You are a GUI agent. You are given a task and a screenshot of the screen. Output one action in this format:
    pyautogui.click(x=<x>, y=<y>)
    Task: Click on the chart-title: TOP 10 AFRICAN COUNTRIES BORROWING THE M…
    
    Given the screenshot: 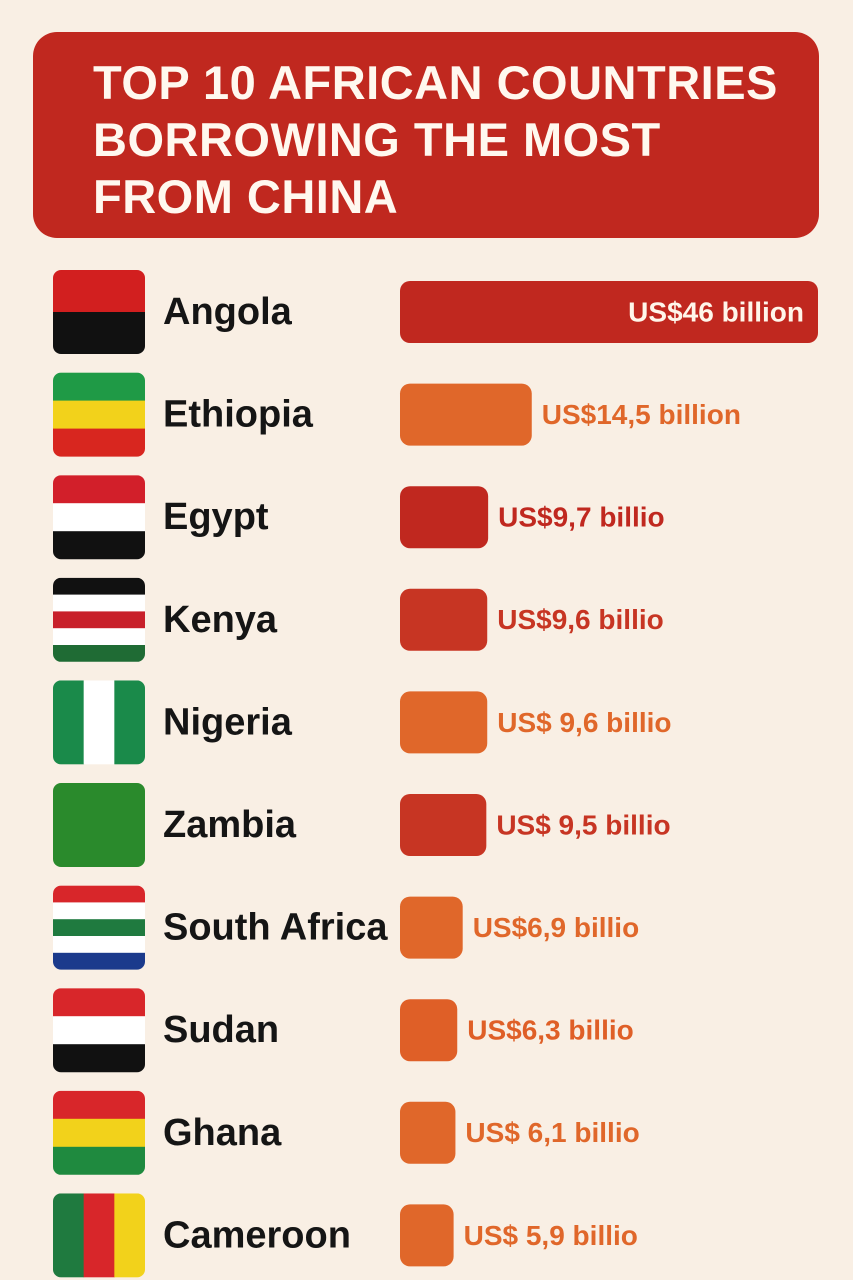 What is the action you would take?
    pyautogui.click(x=435, y=139)
    